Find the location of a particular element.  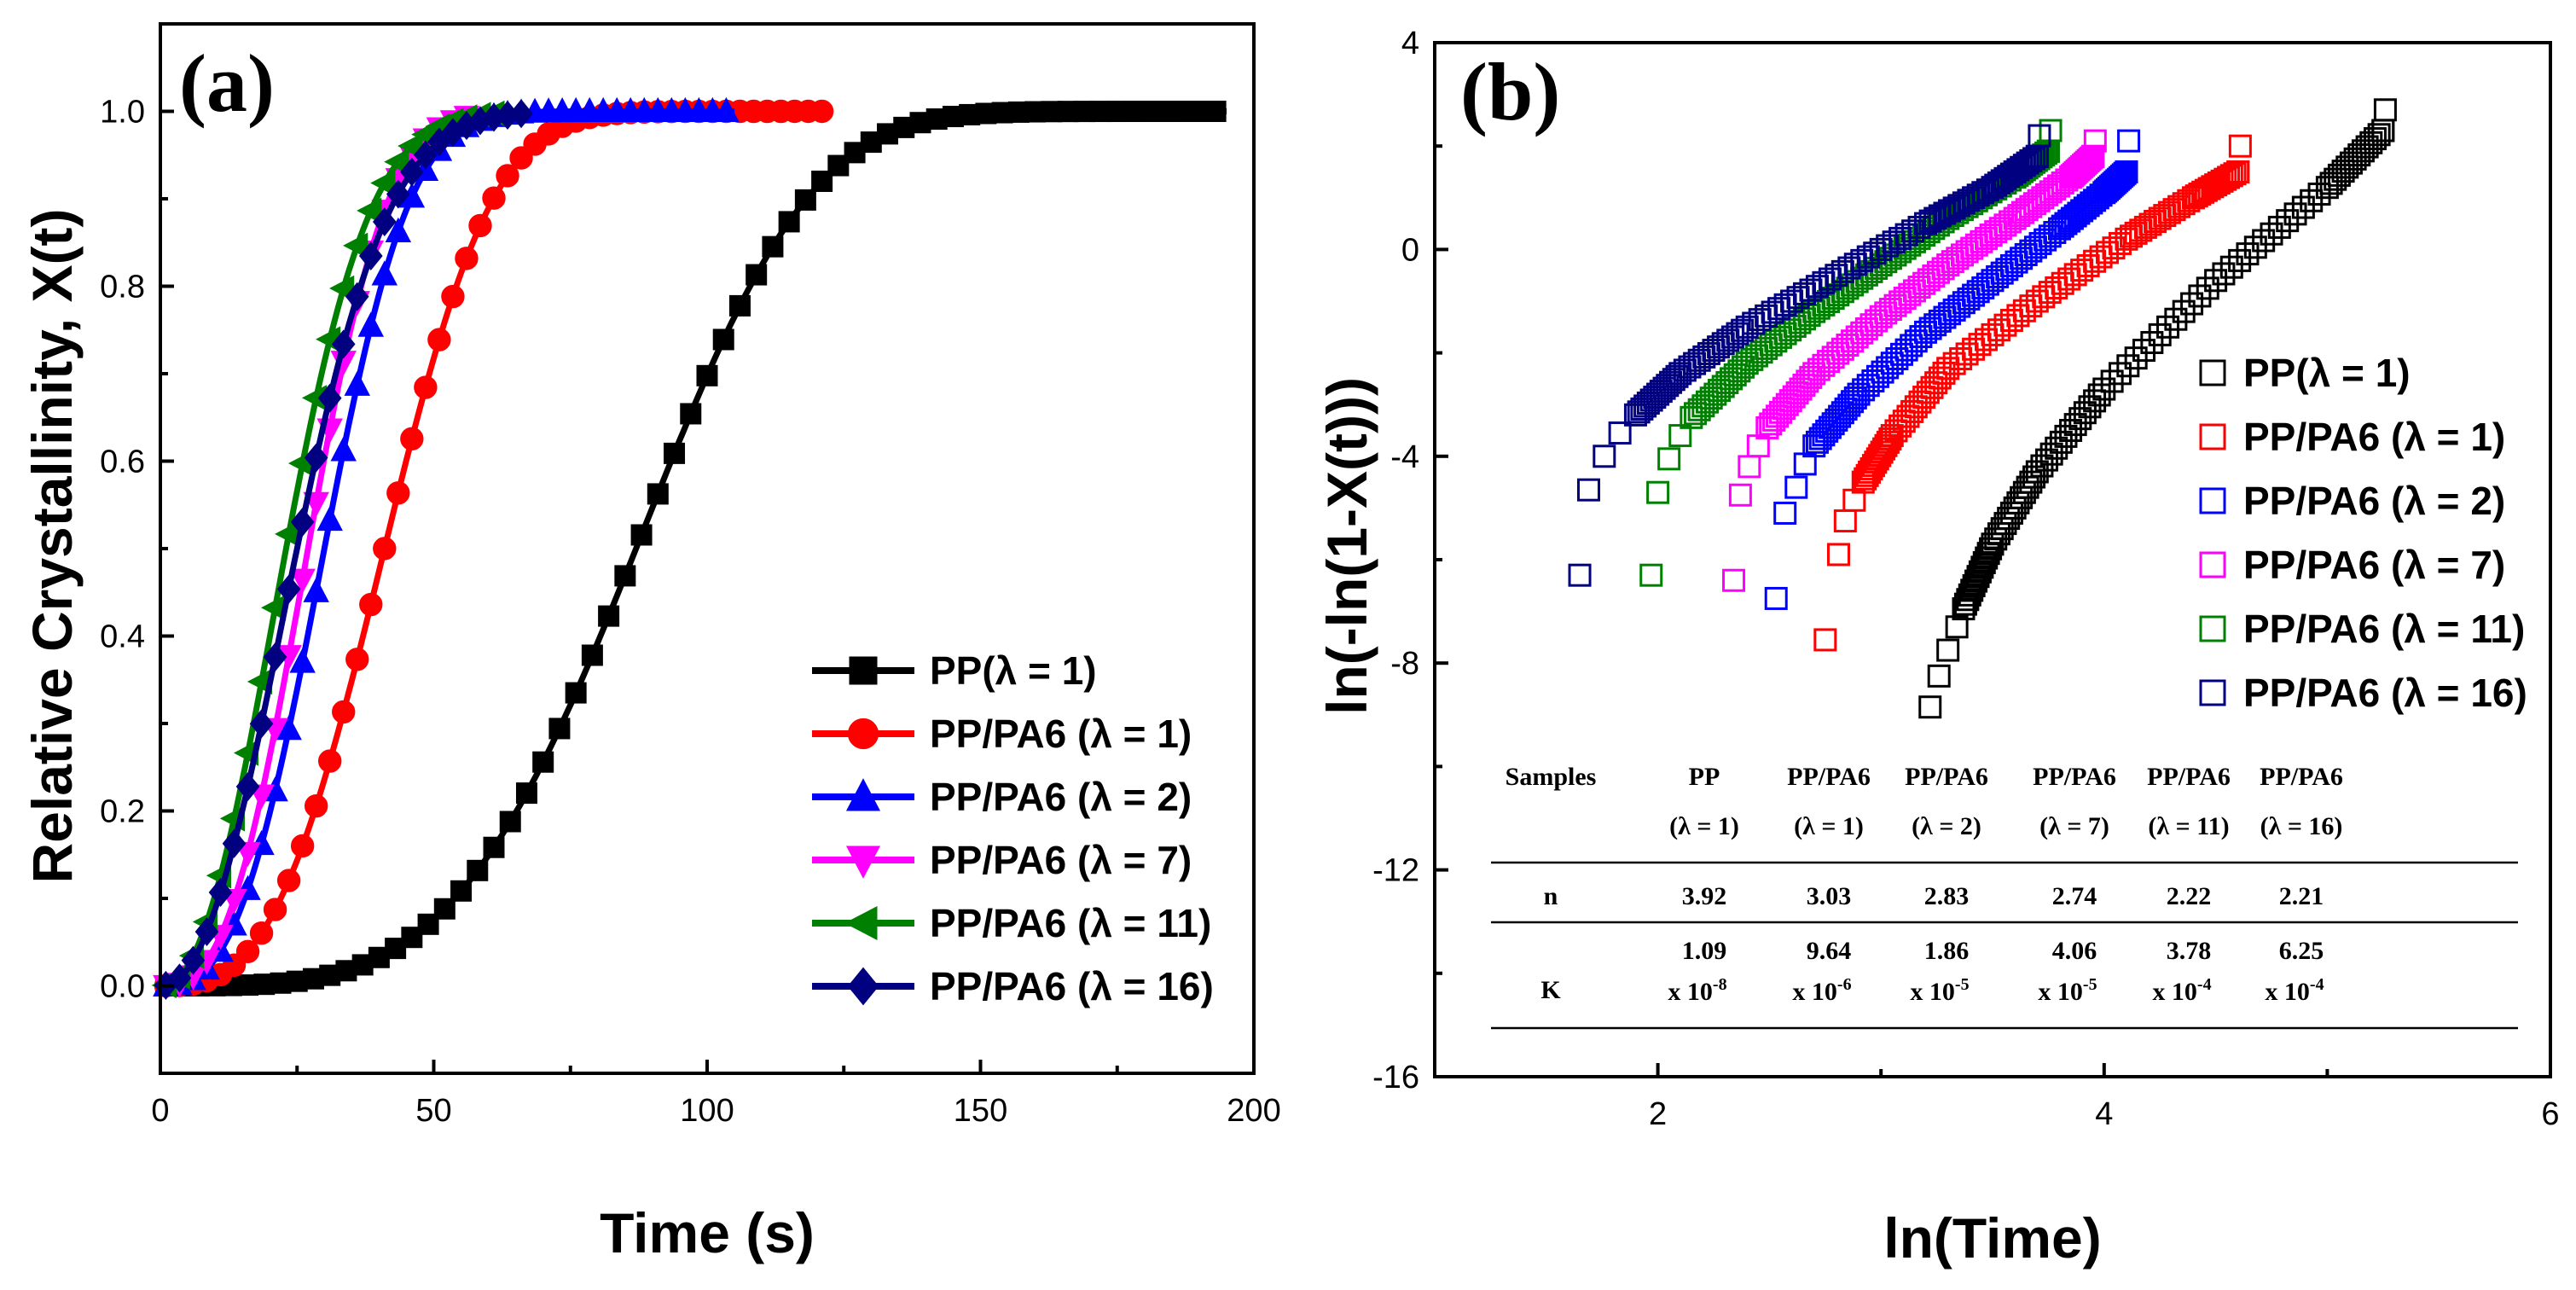

table-cell-n: 2.21 is located at coordinates (2301, 896).